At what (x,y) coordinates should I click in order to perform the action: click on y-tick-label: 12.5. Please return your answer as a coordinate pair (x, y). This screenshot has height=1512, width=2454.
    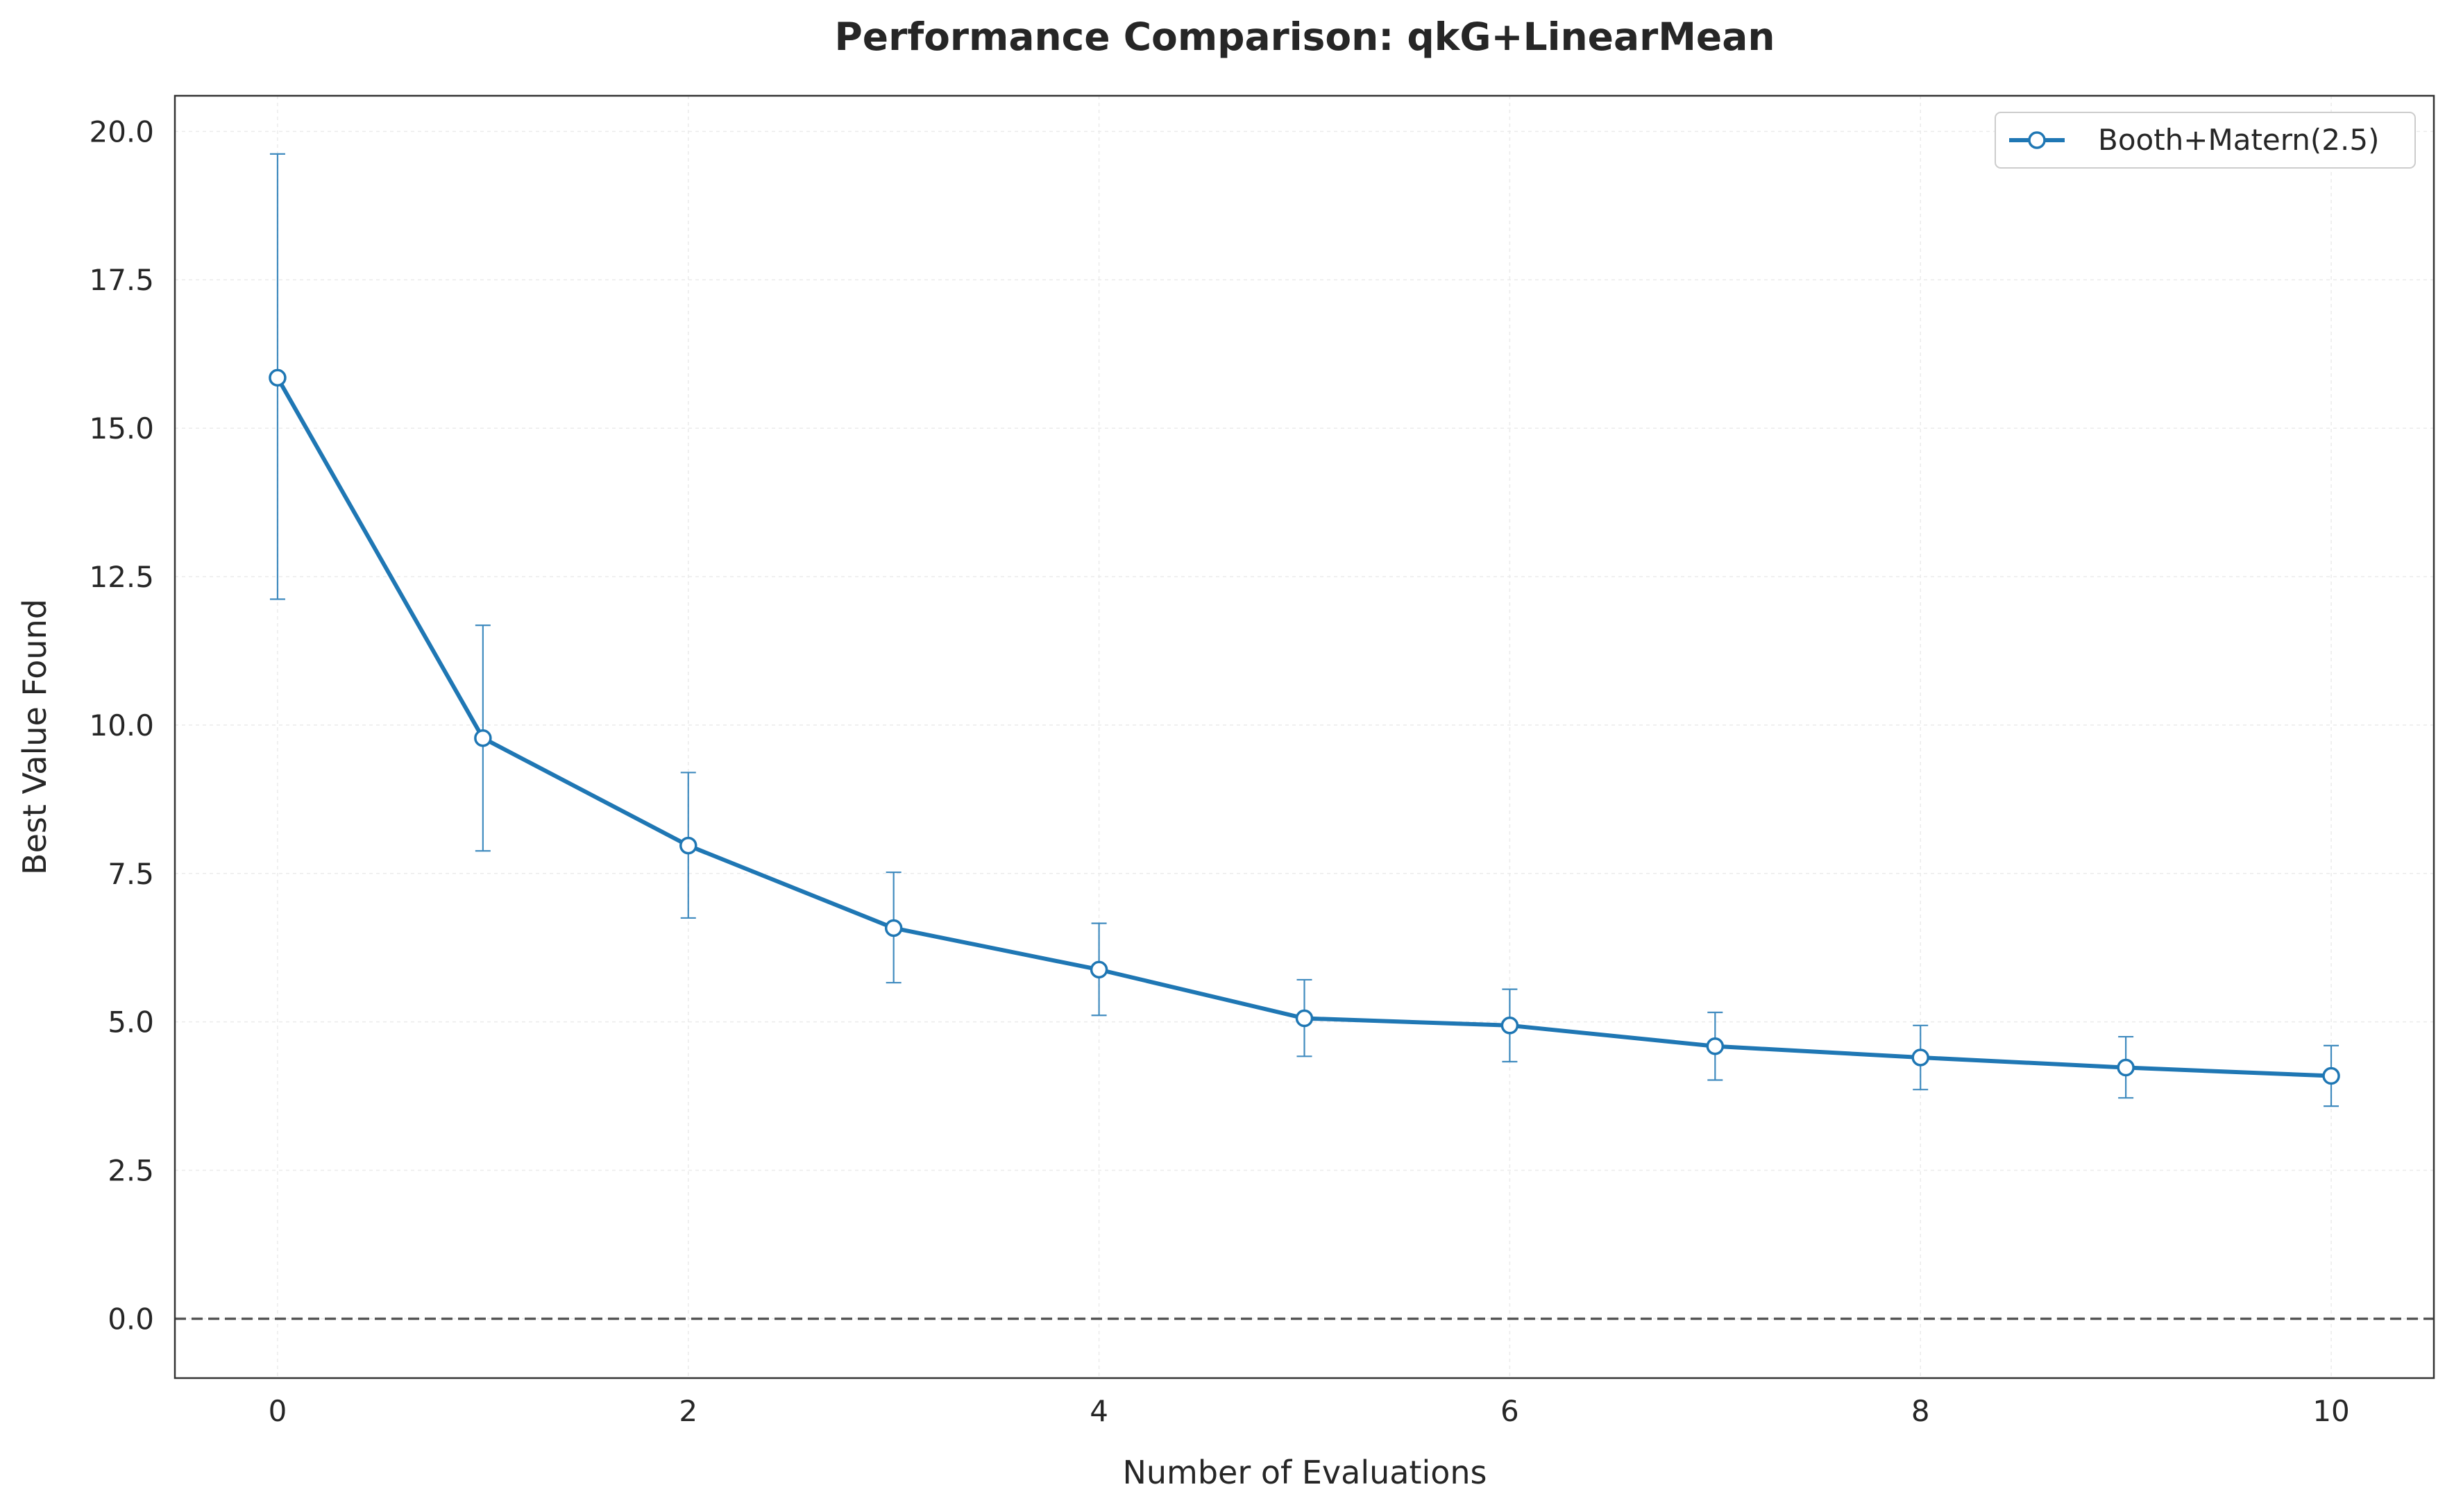
    Looking at the image, I should click on (121, 577).